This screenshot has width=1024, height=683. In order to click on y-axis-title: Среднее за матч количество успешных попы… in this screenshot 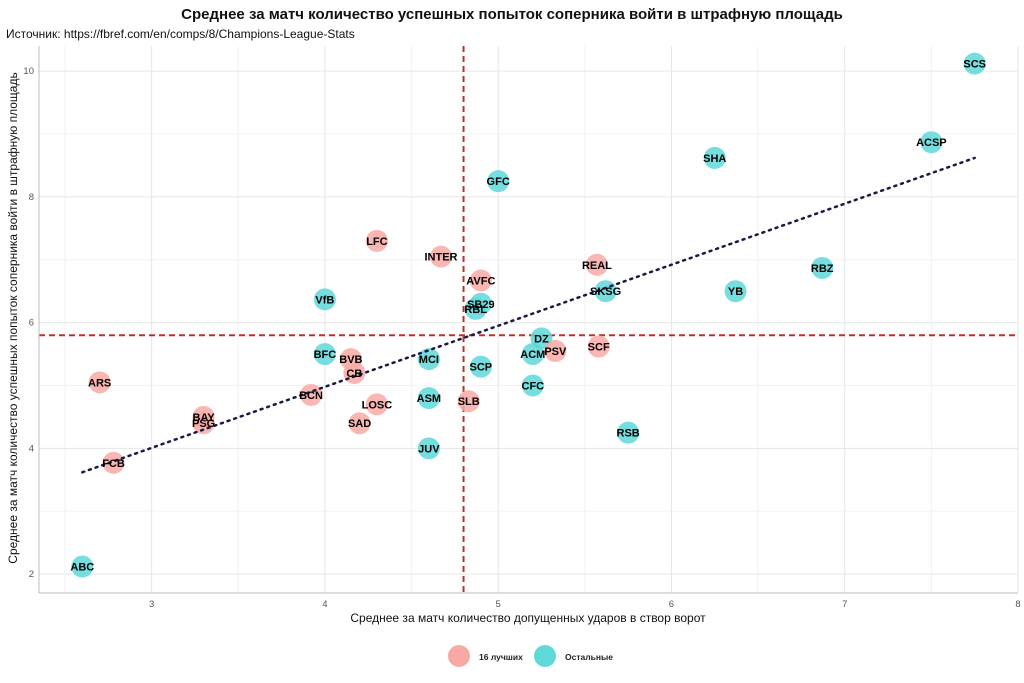, I will do `click(13, 317)`.